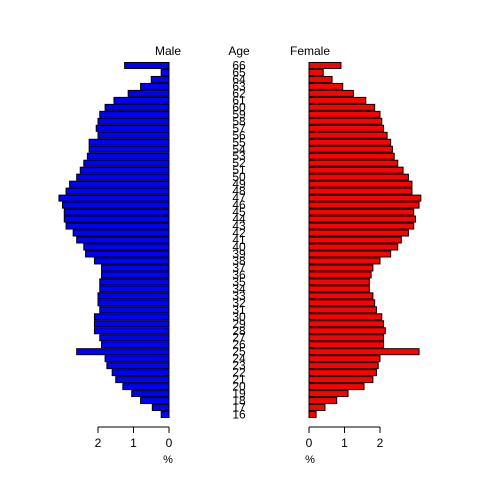 This screenshot has height=480, width=480. I want to click on male-x-axis: 2 1 0, so click(134, 438).